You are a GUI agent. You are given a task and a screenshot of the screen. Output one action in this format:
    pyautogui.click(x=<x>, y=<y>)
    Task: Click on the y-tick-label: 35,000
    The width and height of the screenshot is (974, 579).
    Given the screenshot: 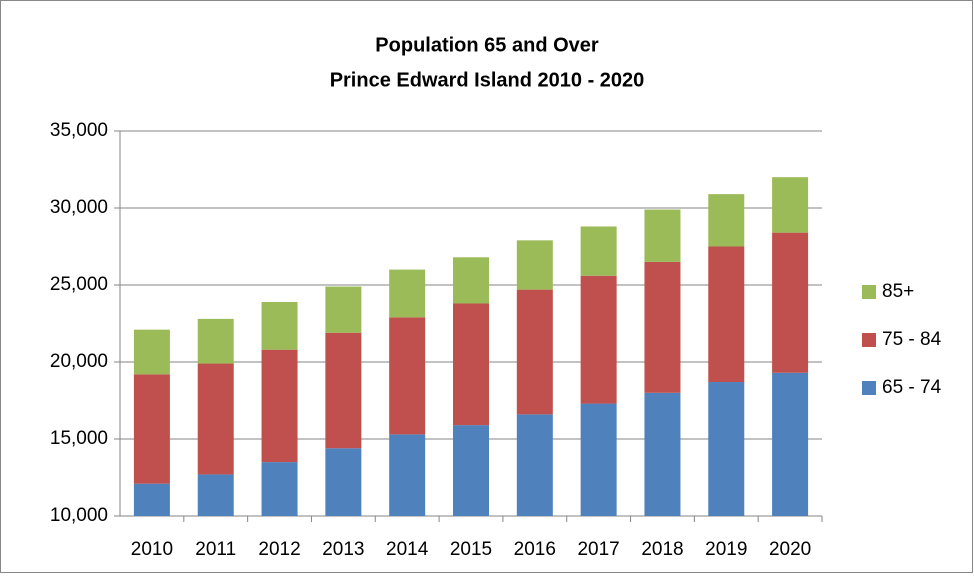 What is the action you would take?
    pyautogui.click(x=79, y=130)
    